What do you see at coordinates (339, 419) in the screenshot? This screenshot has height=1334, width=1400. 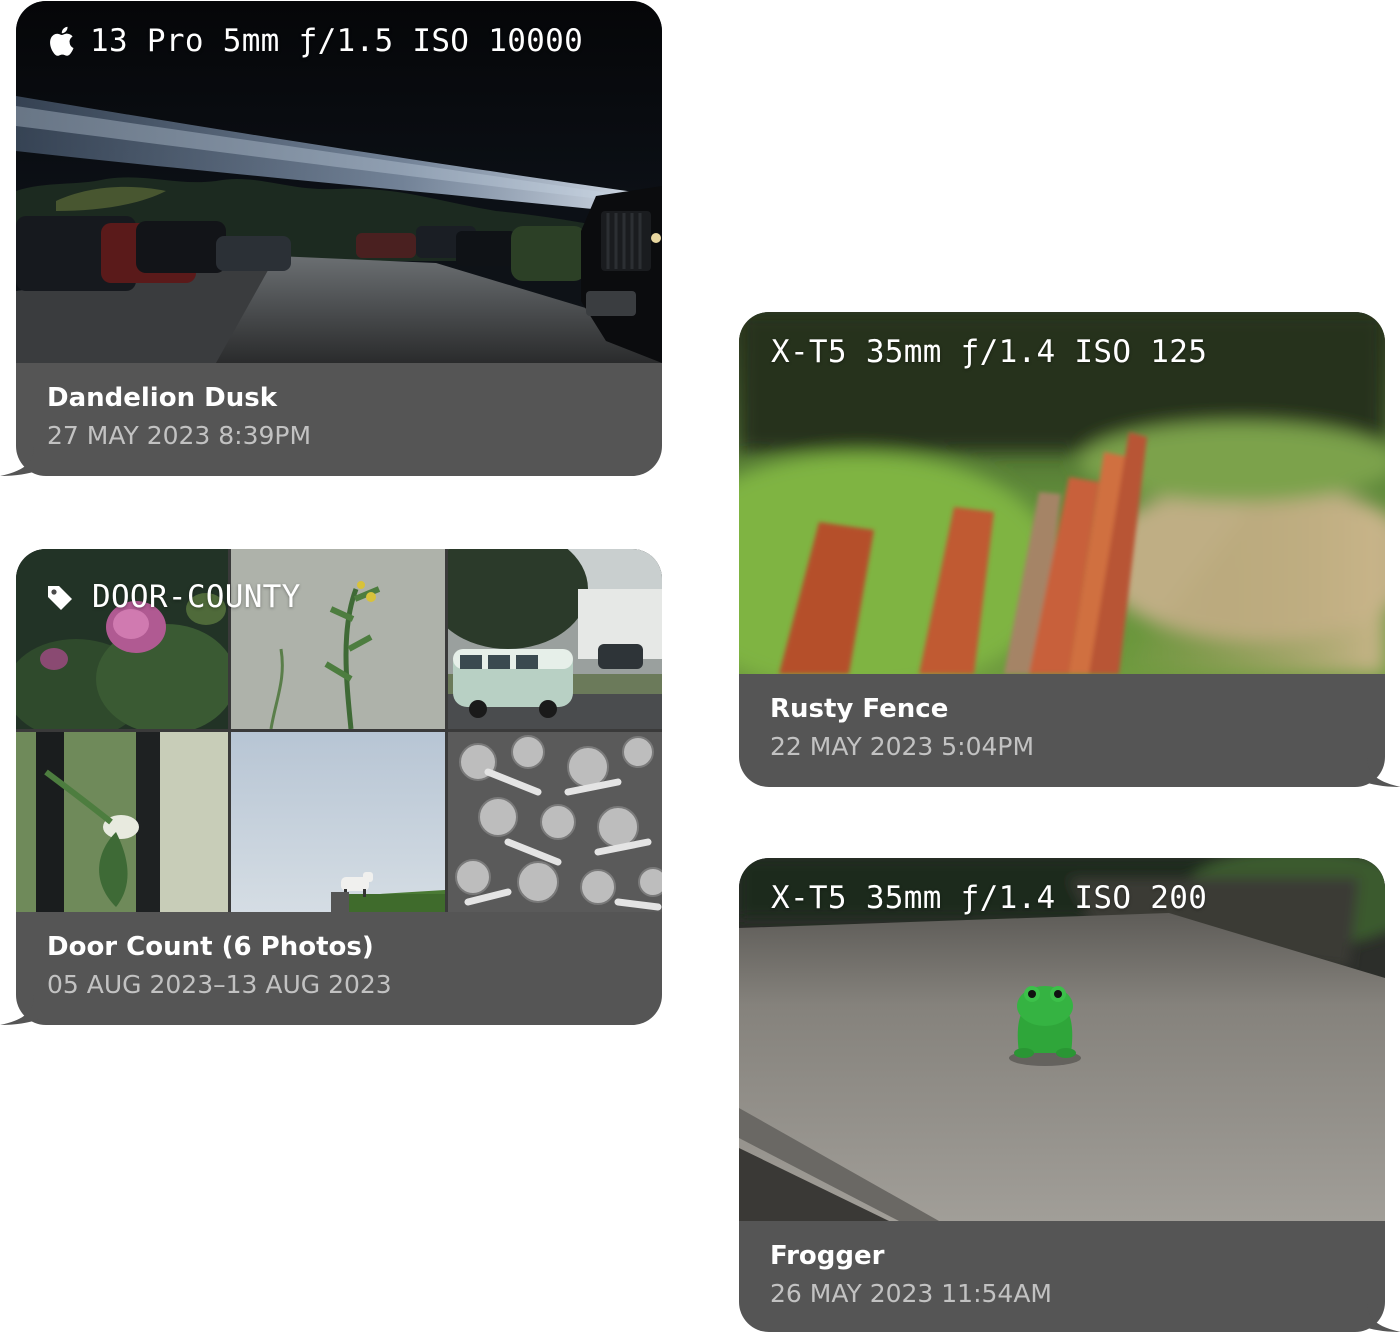 I see `caption: Dandelion Dusk 27 MAY 2023 8:39PM` at bounding box center [339, 419].